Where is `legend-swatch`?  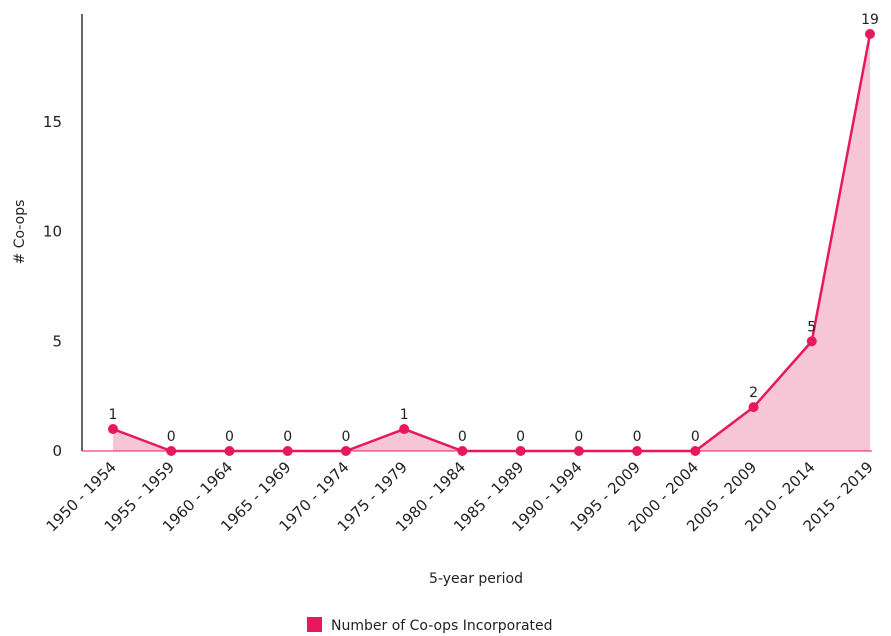
legend-swatch is located at coordinates (314, 624).